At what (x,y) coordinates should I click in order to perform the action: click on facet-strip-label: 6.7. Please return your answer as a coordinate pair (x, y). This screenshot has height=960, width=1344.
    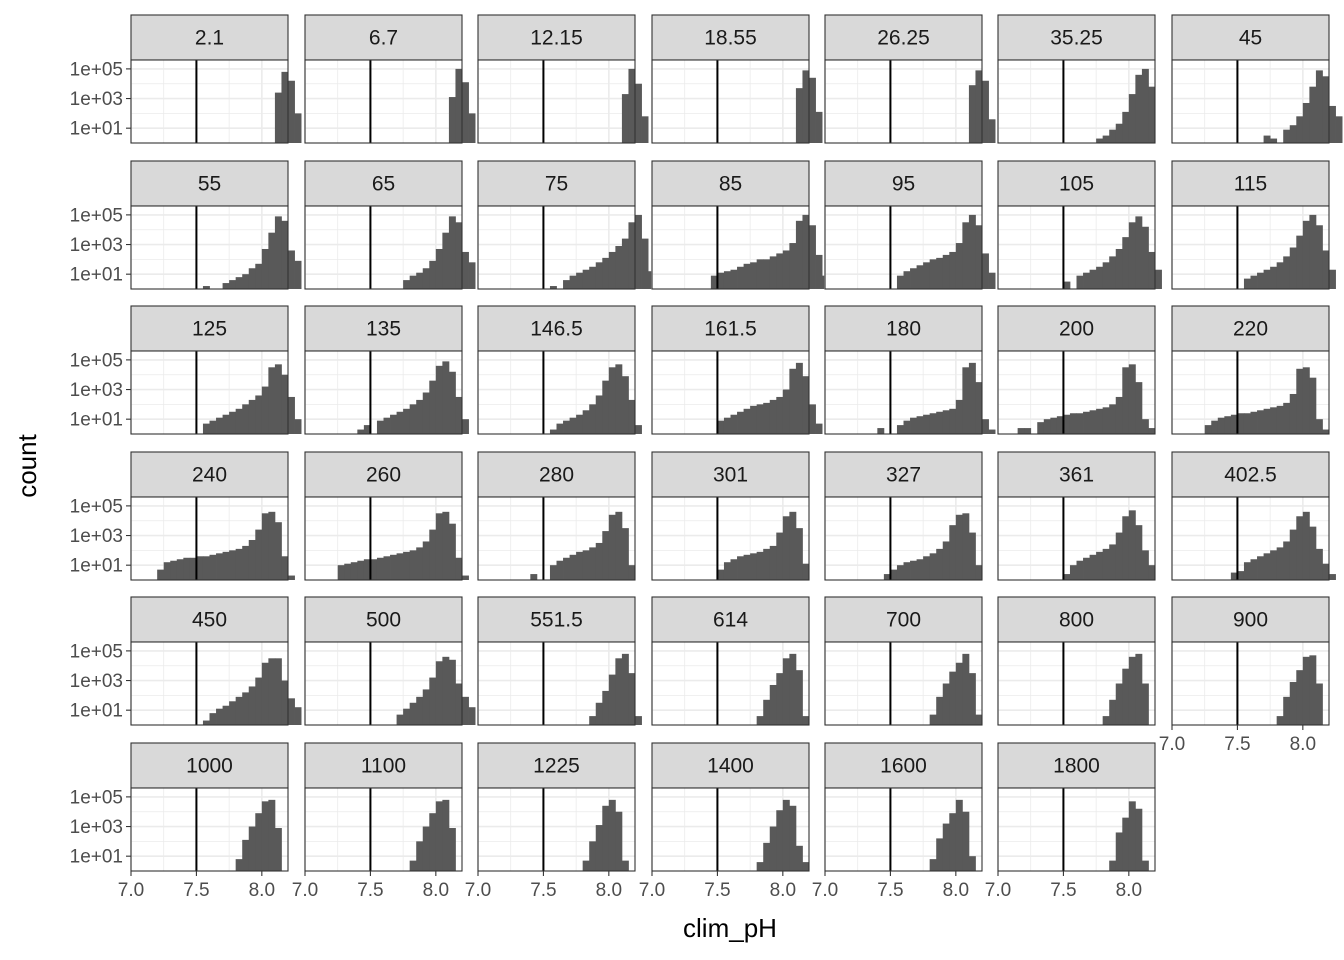
    Looking at the image, I should click on (383, 38).